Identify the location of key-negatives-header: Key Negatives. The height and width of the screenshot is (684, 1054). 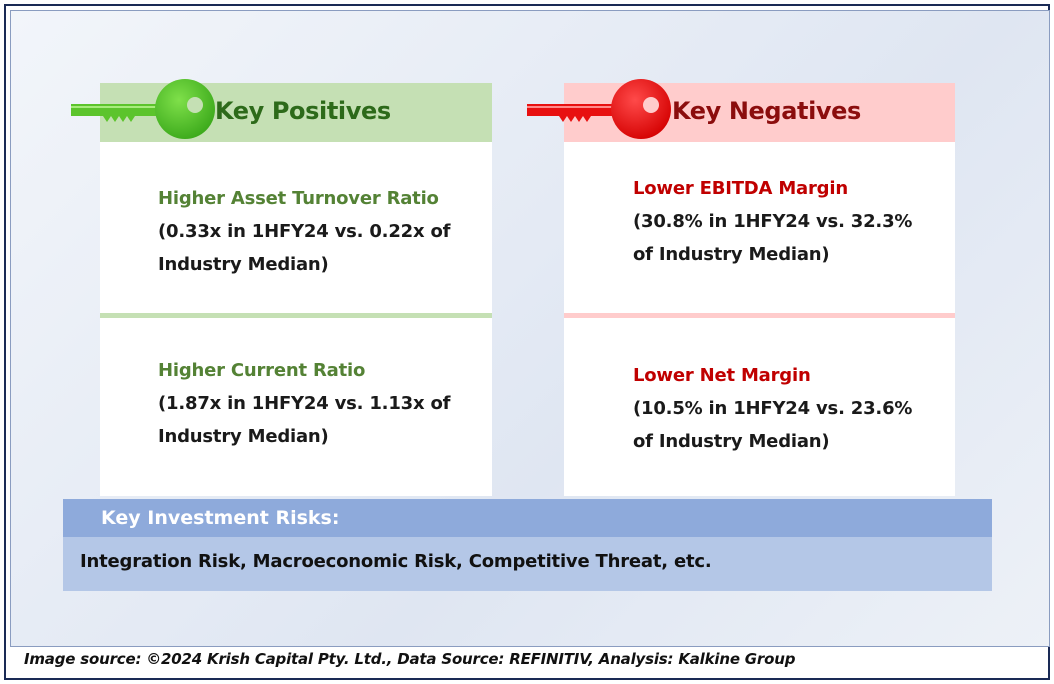
(741, 110).